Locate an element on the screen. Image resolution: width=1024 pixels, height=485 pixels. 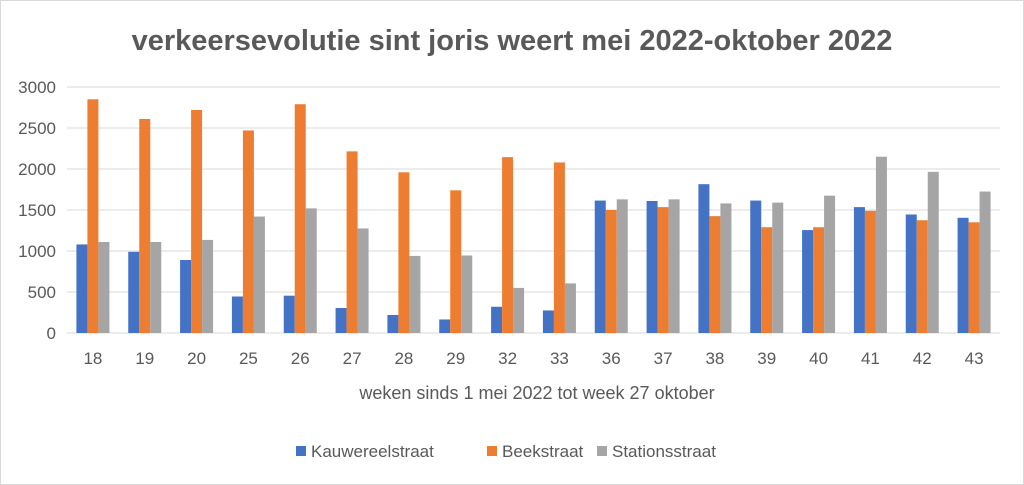
x-tick-label: 28 is located at coordinates (403, 358).